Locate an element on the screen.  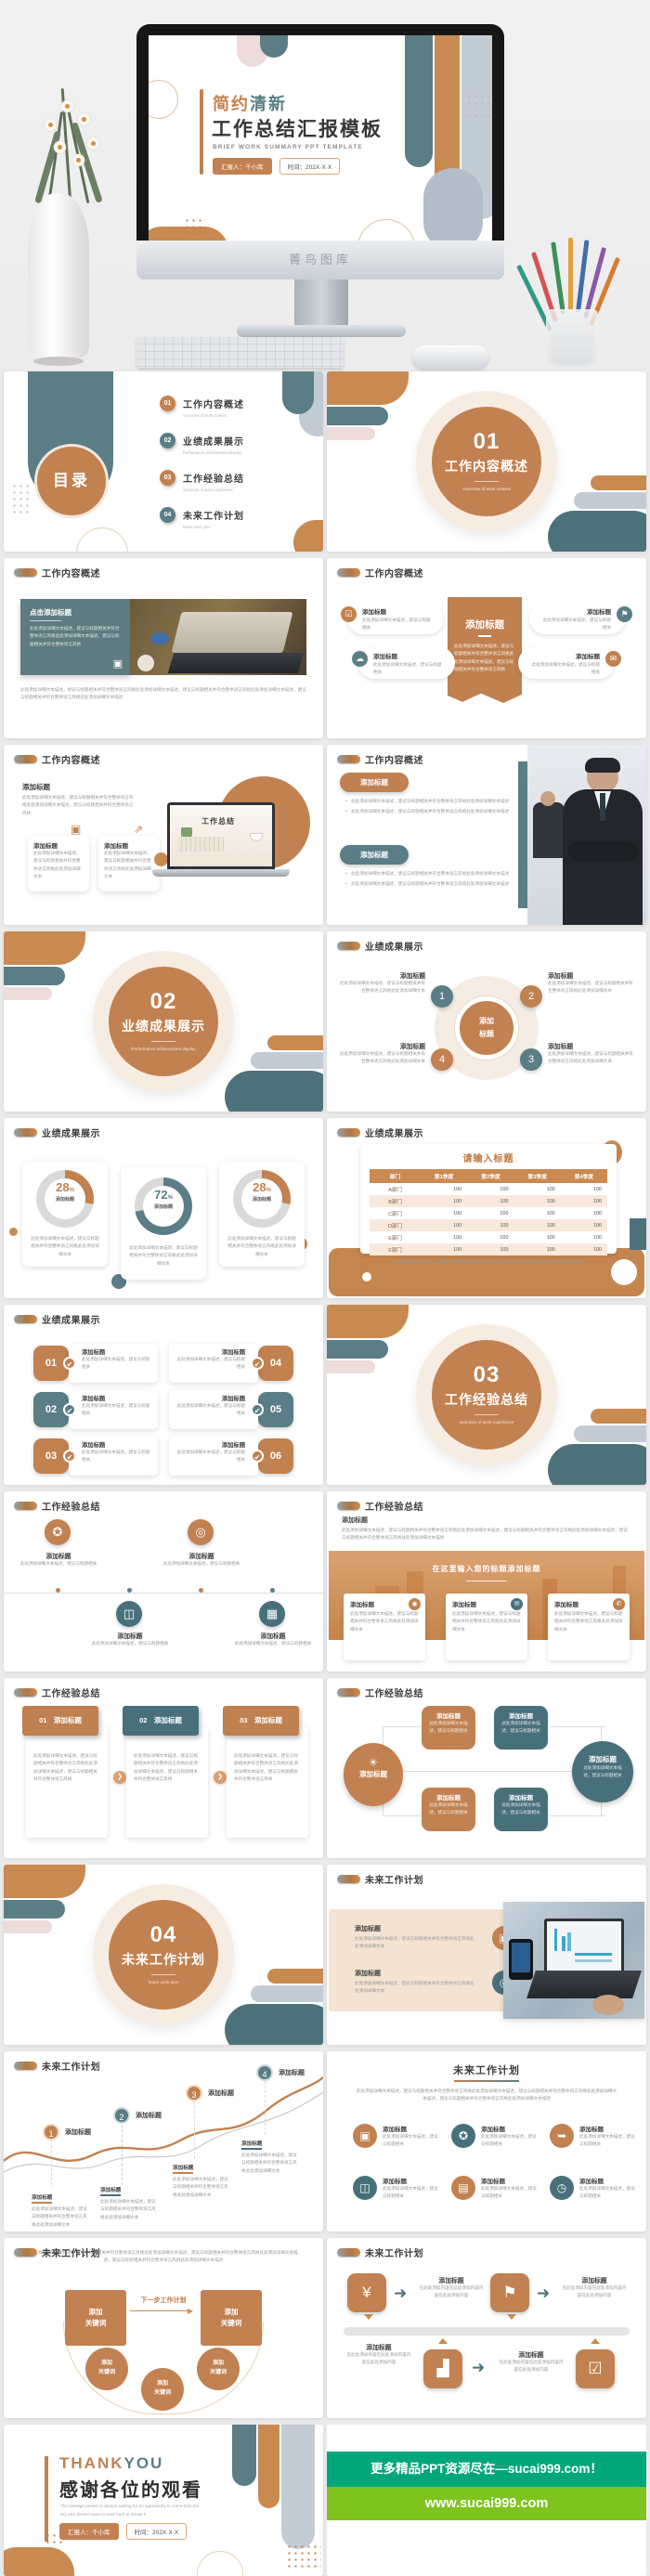
laptop-screen-text: 工作总结 is located at coordinates (218, 821).